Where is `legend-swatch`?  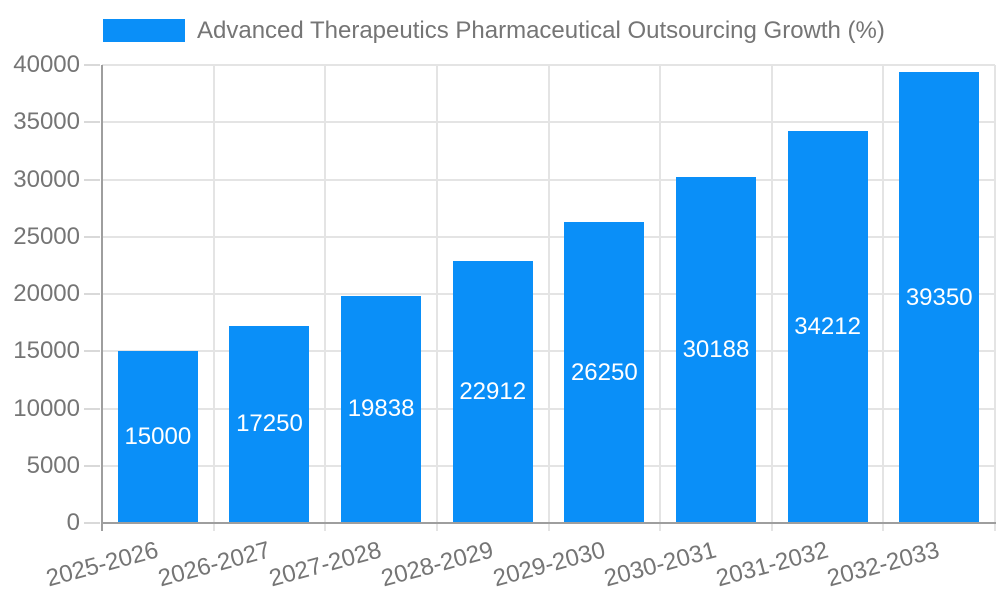
legend-swatch is located at coordinates (144, 30).